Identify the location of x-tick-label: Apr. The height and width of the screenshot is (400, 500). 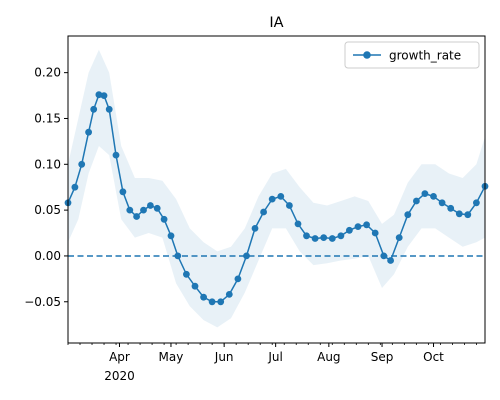
(119, 357).